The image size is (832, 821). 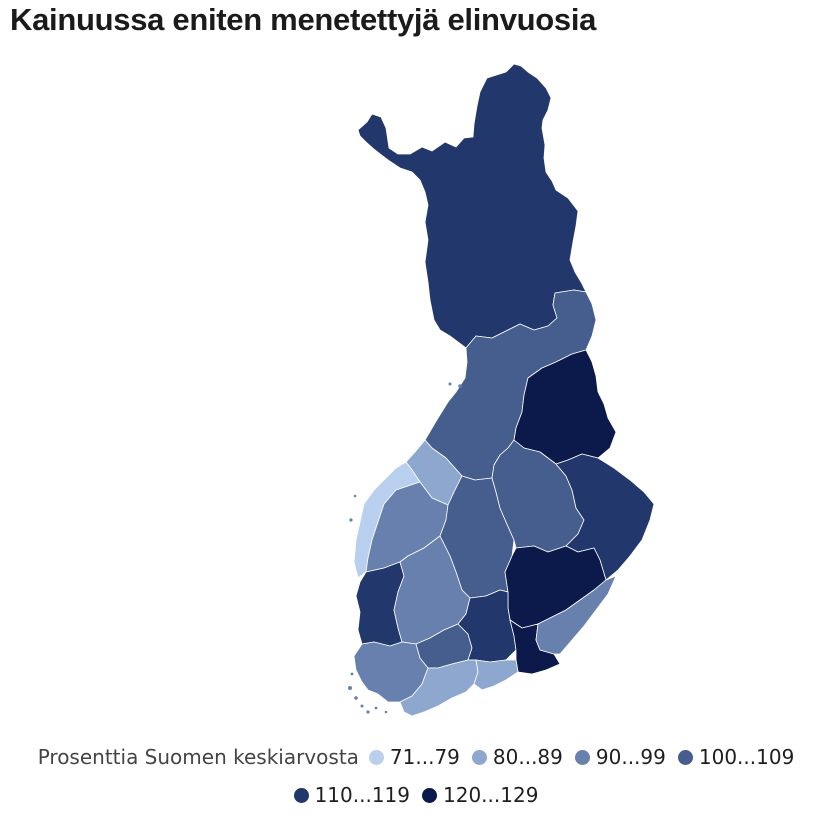 I want to click on legend-item-100-109: 100...109, so click(x=736, y=757).